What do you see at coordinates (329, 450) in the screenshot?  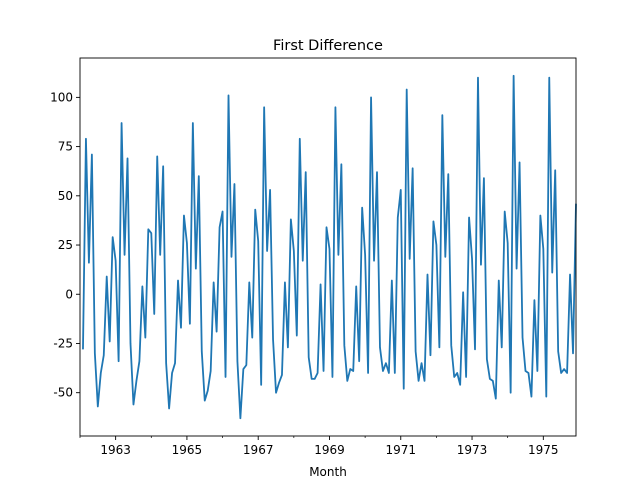 I see `x-tick-label: 1969` at bounding box center [329, 450].